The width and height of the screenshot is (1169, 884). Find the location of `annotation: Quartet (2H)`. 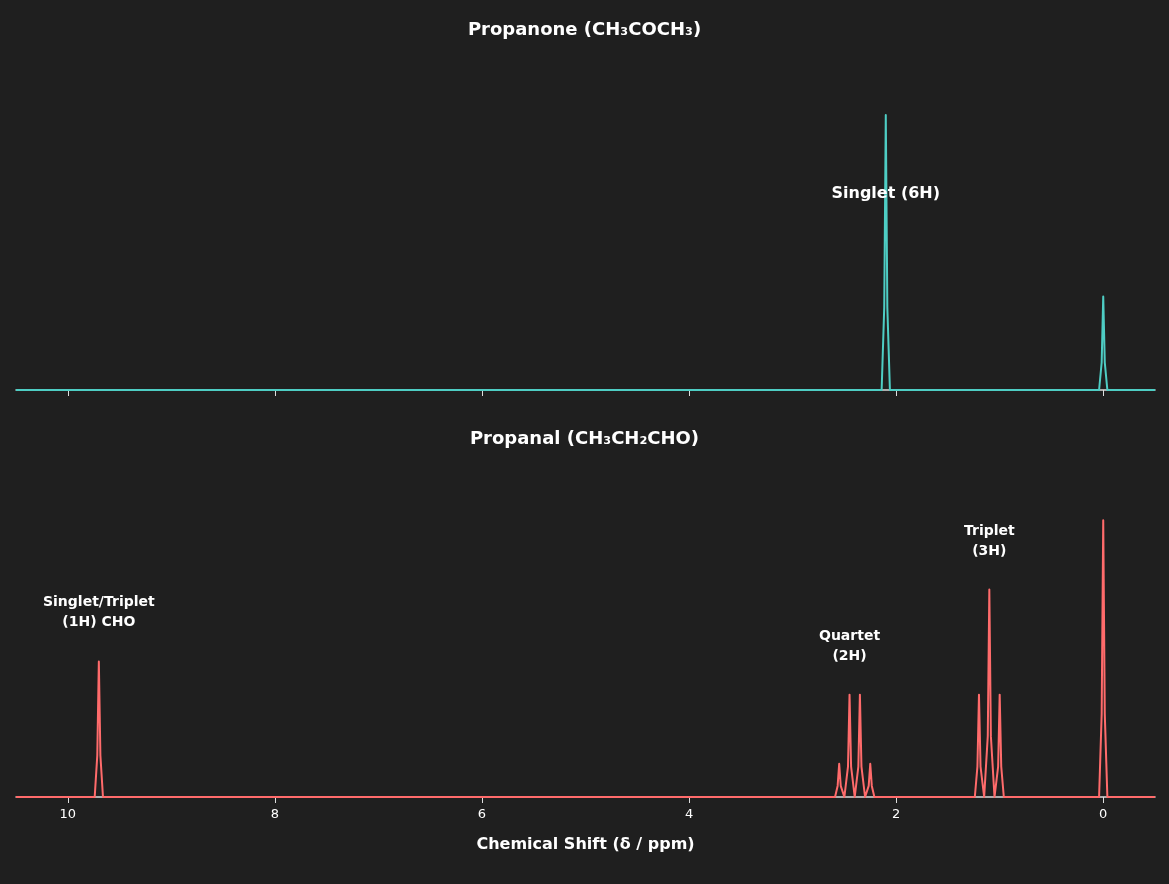

annotation: Quartet (2H) is located at coordinates (849, 644).